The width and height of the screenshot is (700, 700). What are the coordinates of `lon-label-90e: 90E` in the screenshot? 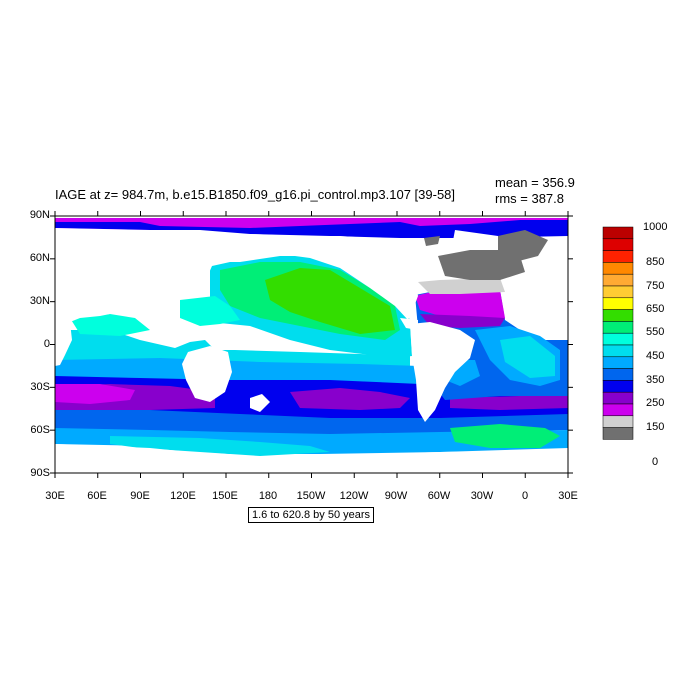 It's located at (140, 496).